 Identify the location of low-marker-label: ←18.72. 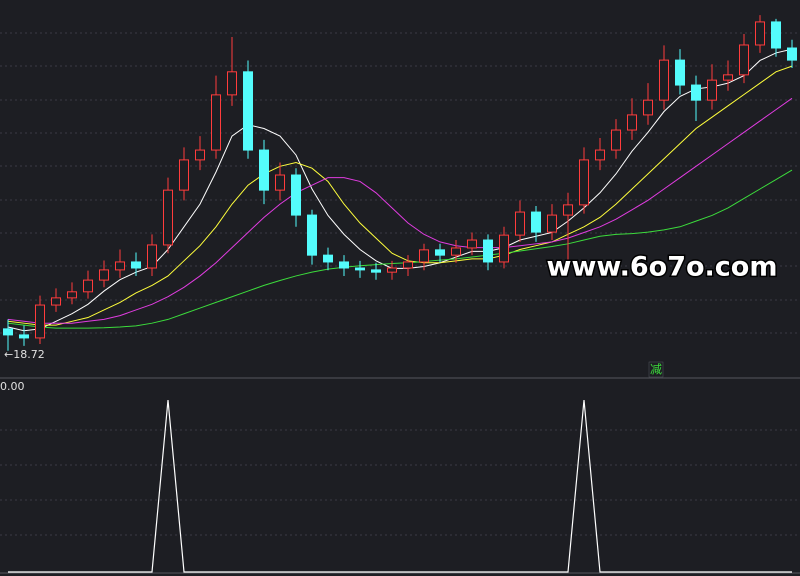
(24, 354).